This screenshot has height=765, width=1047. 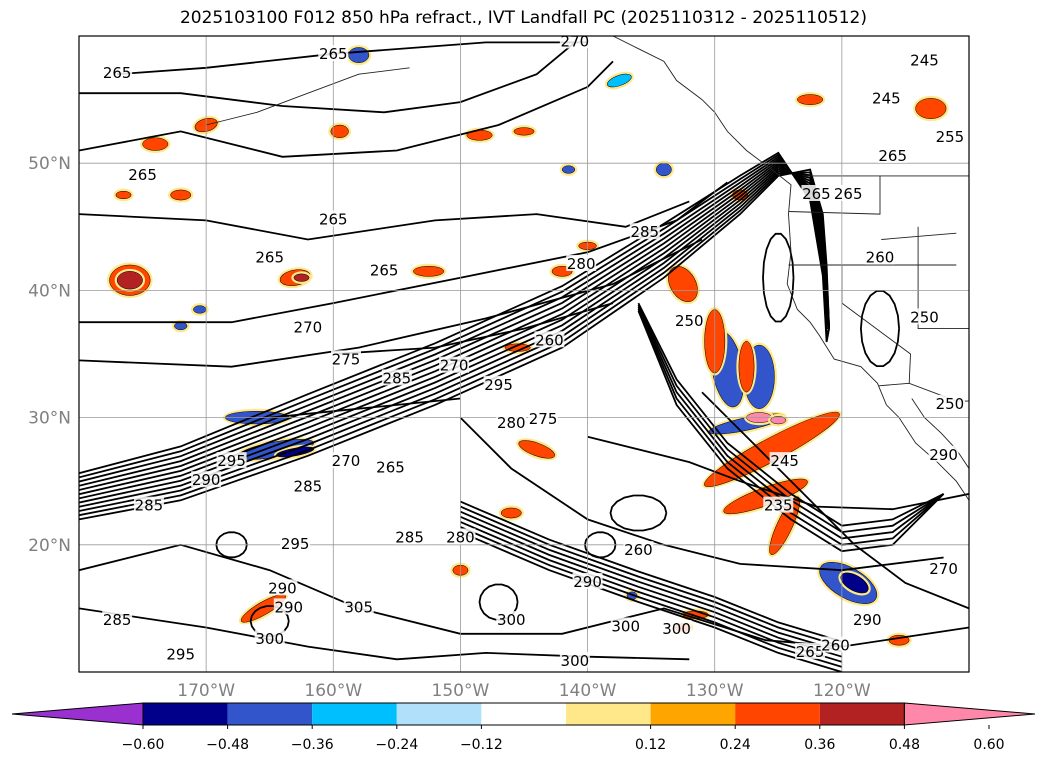 I want to click on contour-label: 300, so click(x=676, y=629).